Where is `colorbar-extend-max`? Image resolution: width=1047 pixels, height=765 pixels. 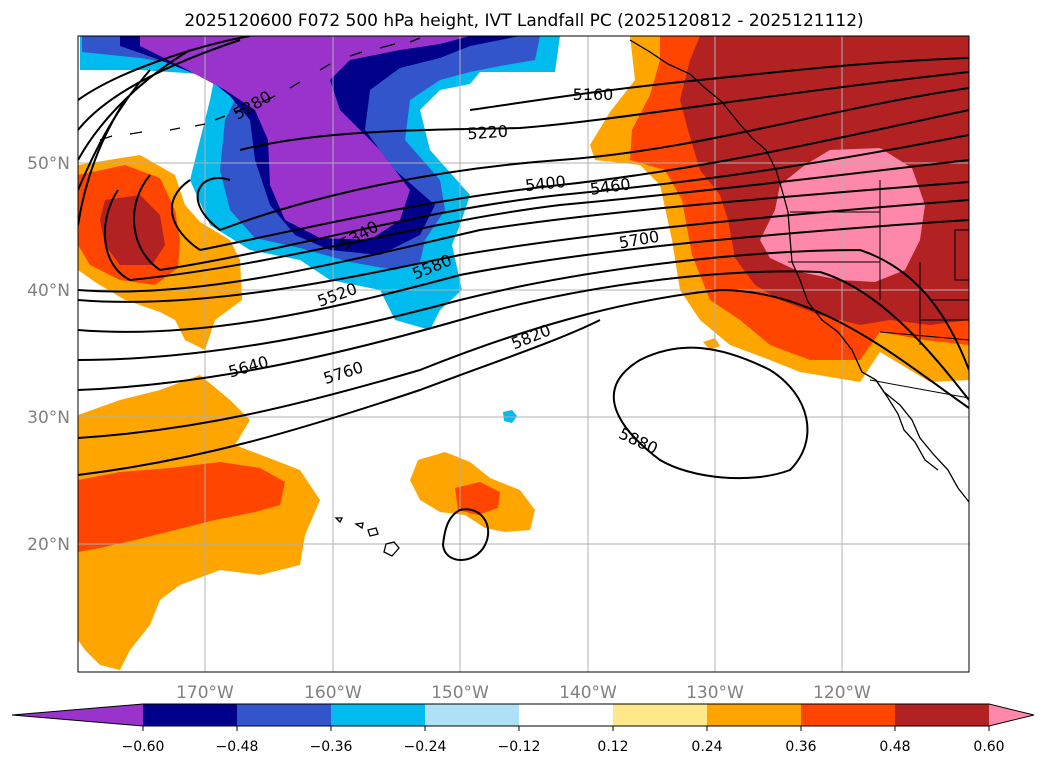
colorbar-extend-max is located at coordinates (1011, 715).